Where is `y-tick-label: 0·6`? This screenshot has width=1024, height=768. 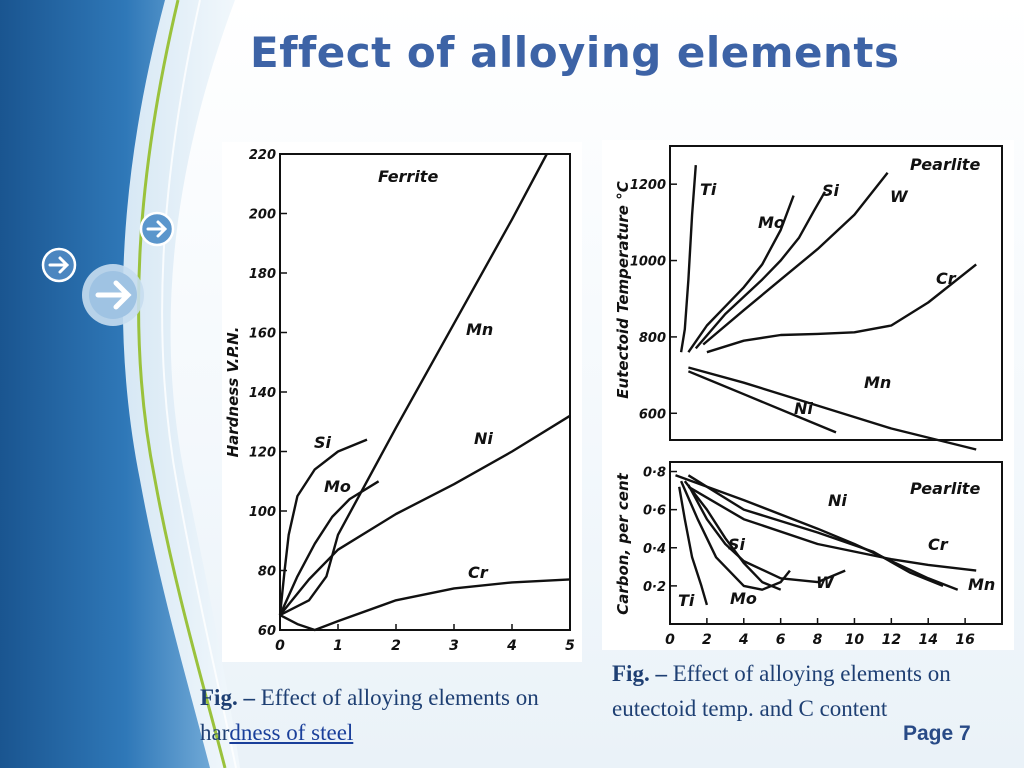
y-tick-label: 0·6 is located at coordinates (654, 511).